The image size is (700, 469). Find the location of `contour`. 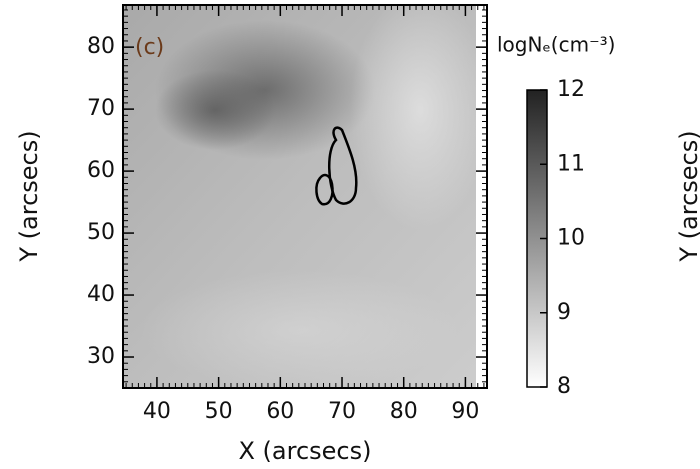

contour is located at coordinates (324, 189).